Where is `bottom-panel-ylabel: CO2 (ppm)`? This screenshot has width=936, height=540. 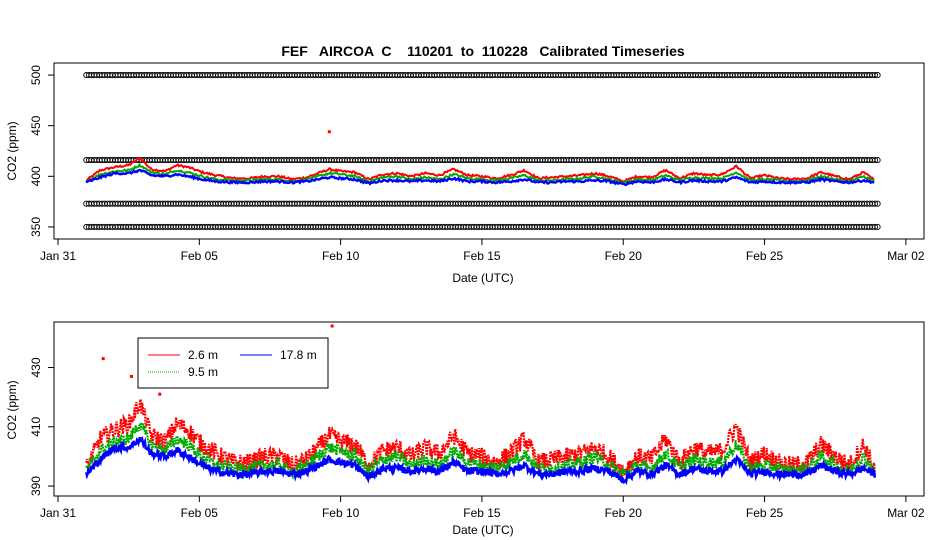 bottom-panel-ylabel: CO2 (ppm) is located at coordinates (12, 409).